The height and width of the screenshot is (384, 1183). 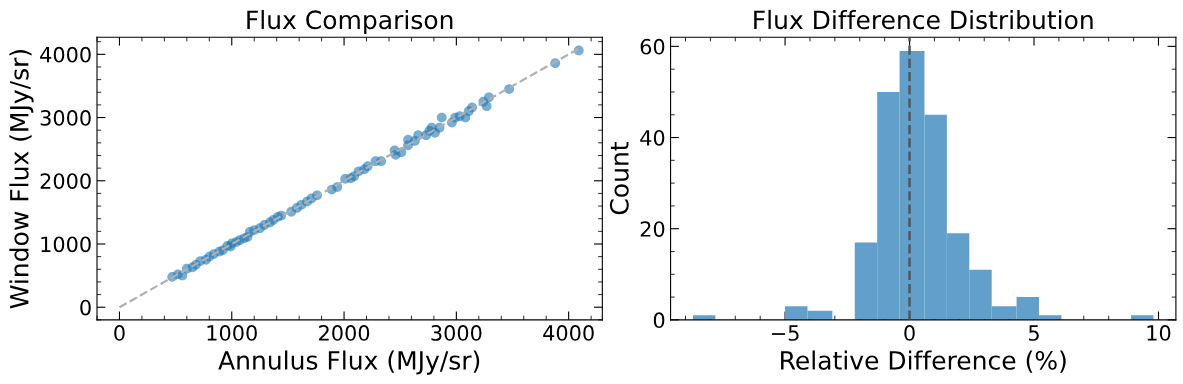 I want to click on x-tick-label: 3000, so click(x=456, y=333).